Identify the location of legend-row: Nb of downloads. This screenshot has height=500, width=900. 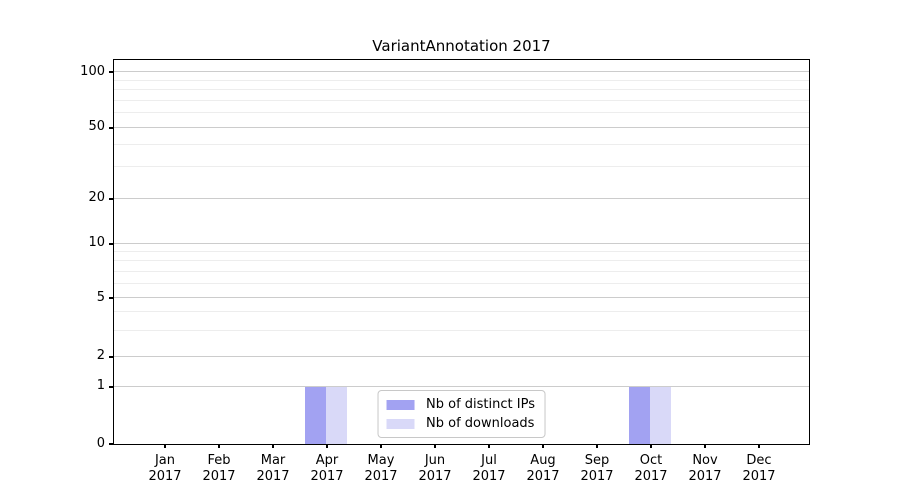
(460, 423).